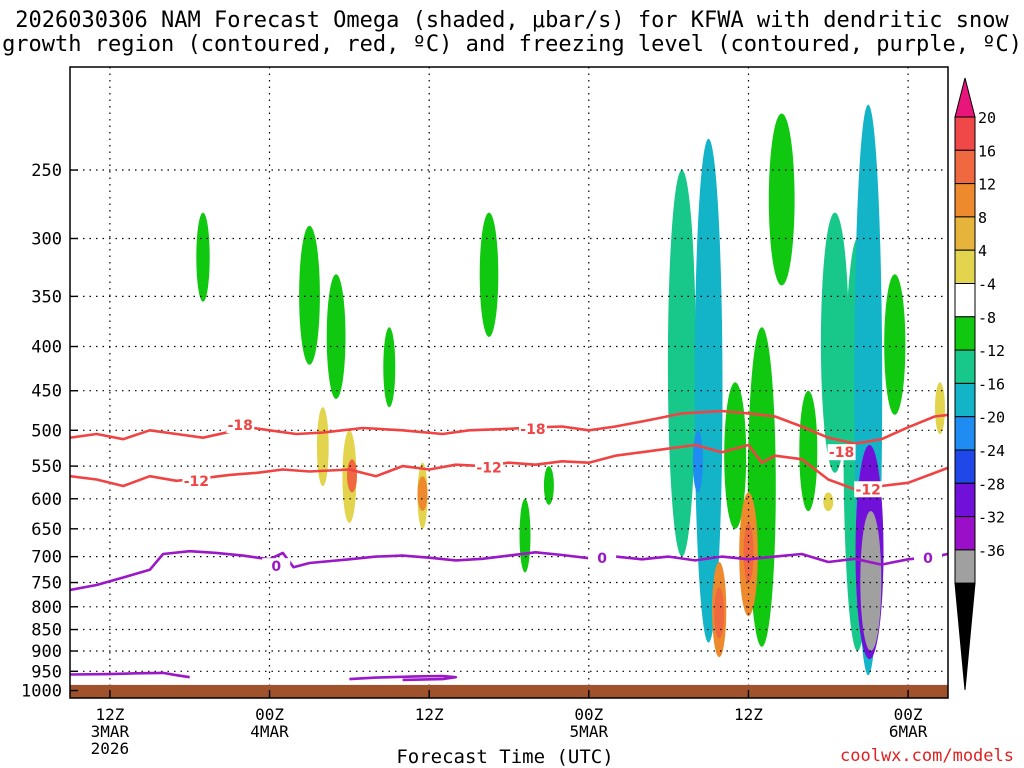 Image resolution: width=1024 pixels, height=768 pixels. I want to click on site-credit: coolwx.com/models, so click(927, 756).